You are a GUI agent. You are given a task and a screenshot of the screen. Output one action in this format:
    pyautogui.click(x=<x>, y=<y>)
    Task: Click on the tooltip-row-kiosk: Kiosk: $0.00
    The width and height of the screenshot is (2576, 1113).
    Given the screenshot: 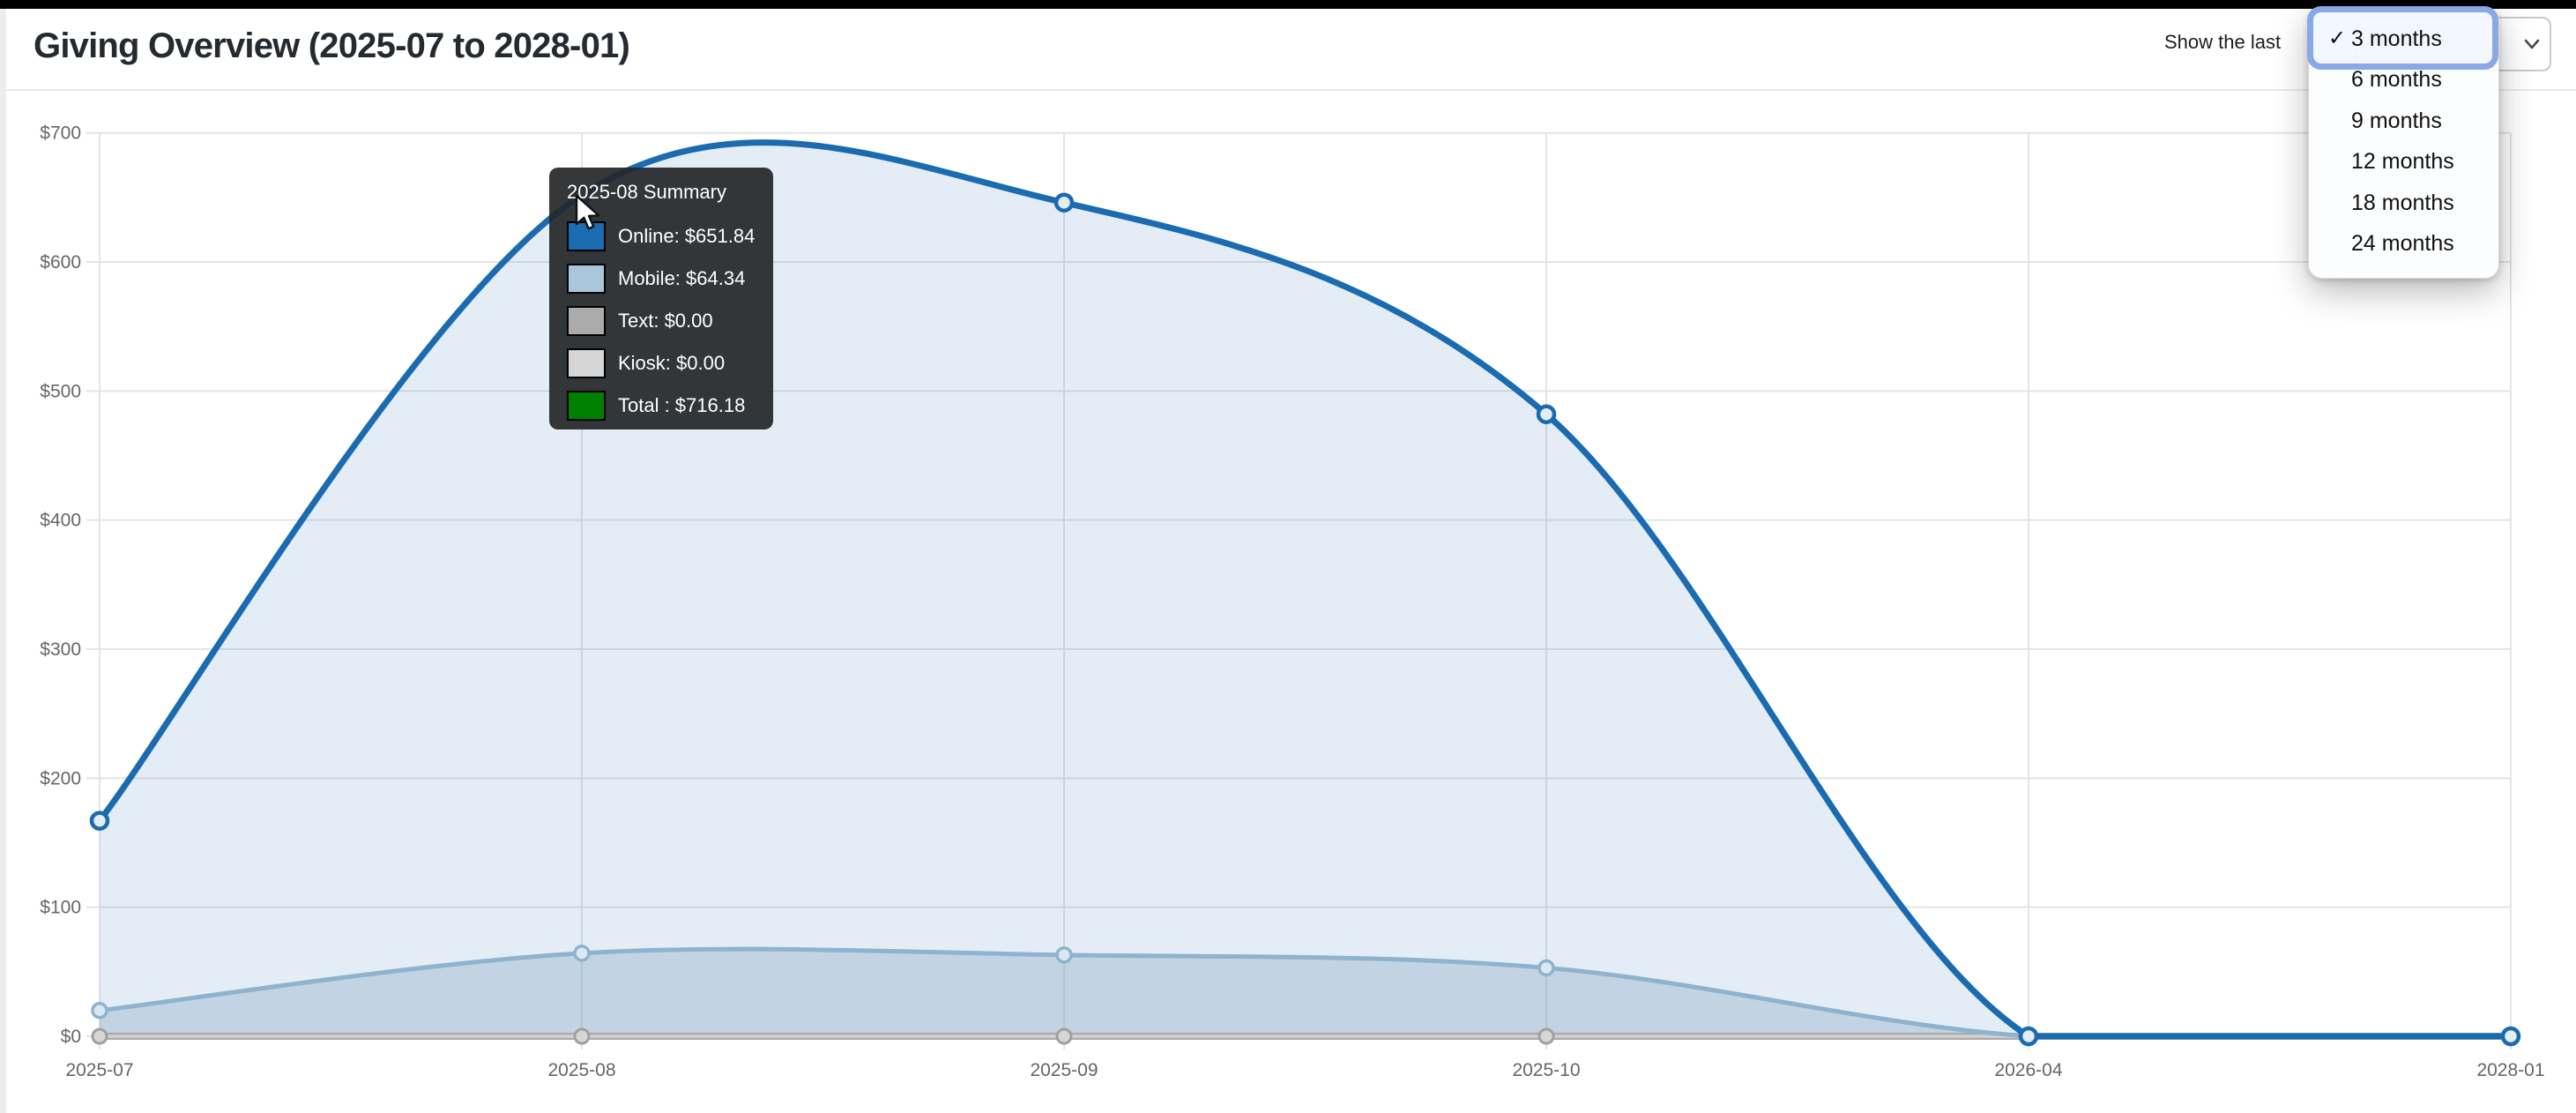 What is the action you would take?
    pyautogui.click(x=661, y=363)
    